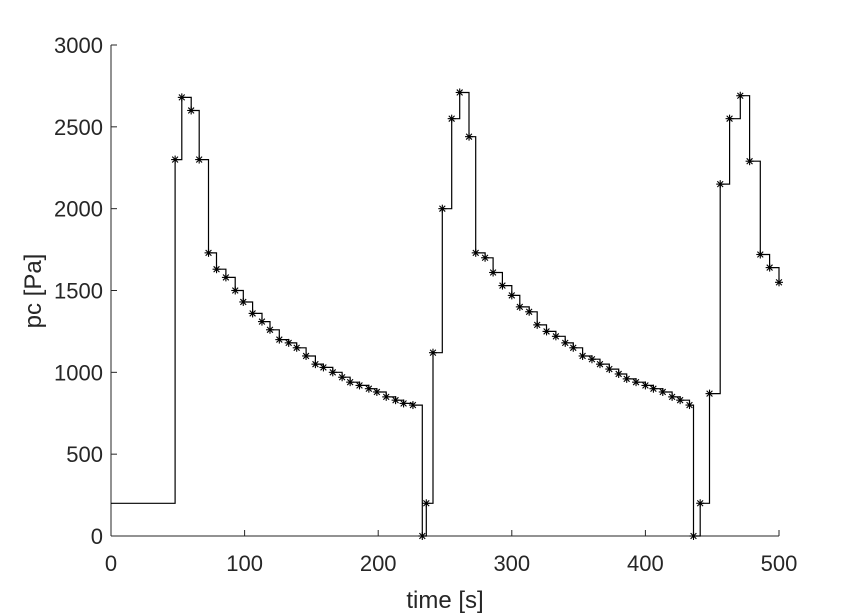  Describe the element at coordinates (444, 600) in the screenshot. I see `x-axis-title: time [s]` at that location.